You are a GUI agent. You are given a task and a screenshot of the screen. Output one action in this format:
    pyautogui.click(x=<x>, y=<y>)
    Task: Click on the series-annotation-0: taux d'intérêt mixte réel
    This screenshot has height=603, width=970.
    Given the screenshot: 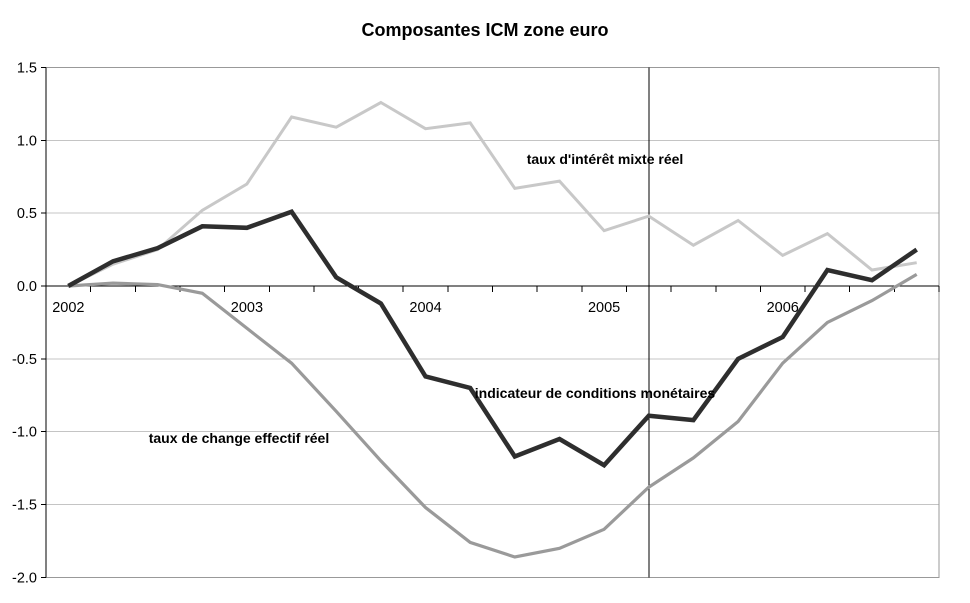 What is the action you would take?
    pyautogui.click(x=605, y=159)
    